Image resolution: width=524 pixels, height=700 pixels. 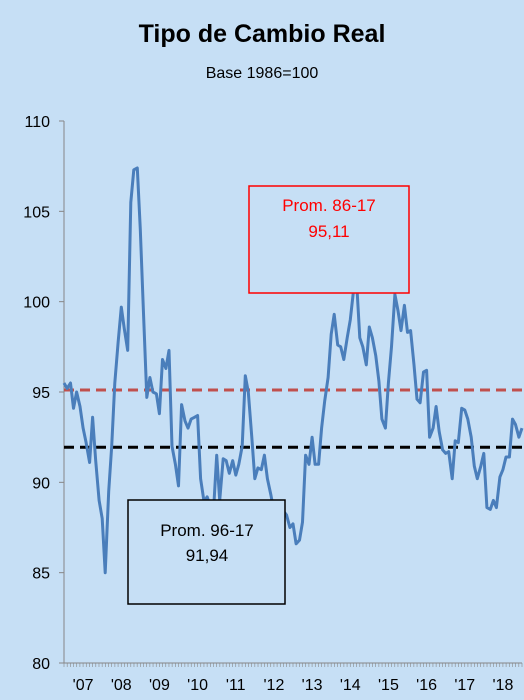 I want to click on annotation-value-96-17: 91,94, so click(x=207, y=555).